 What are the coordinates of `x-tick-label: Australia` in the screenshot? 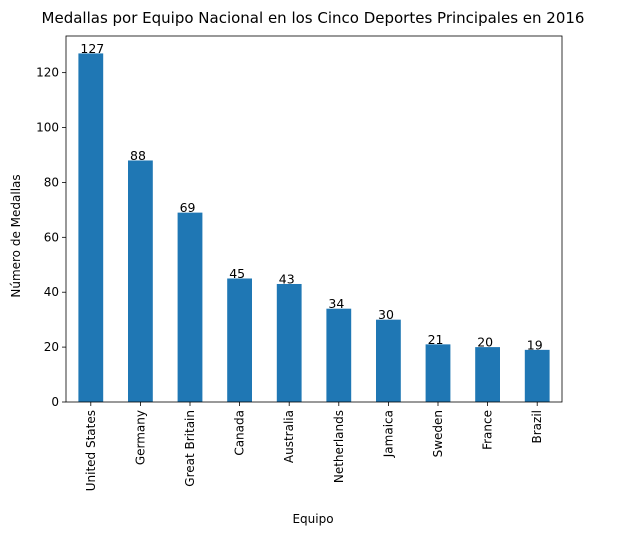 It's located at (289, 436).